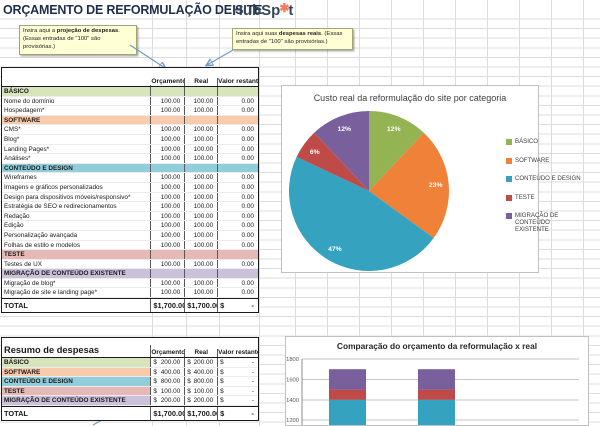 The image size is (600, 426). I want to click on row-label-cell: Wireframes, so click(77, 177).